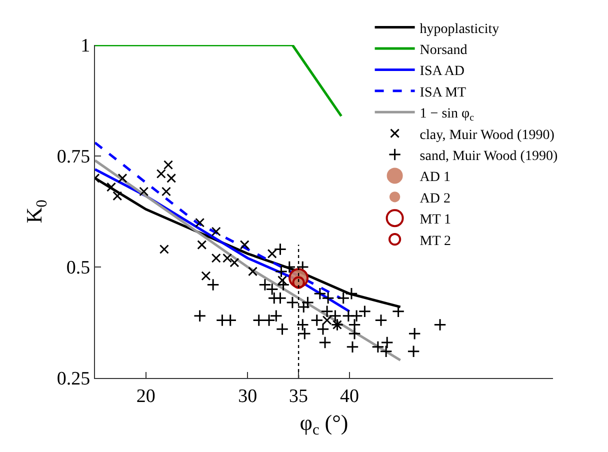  What do you see at coordinates (444, 50) in the screenshot?
I see `legend-label: Norsand` at bounding box center [444, 50].